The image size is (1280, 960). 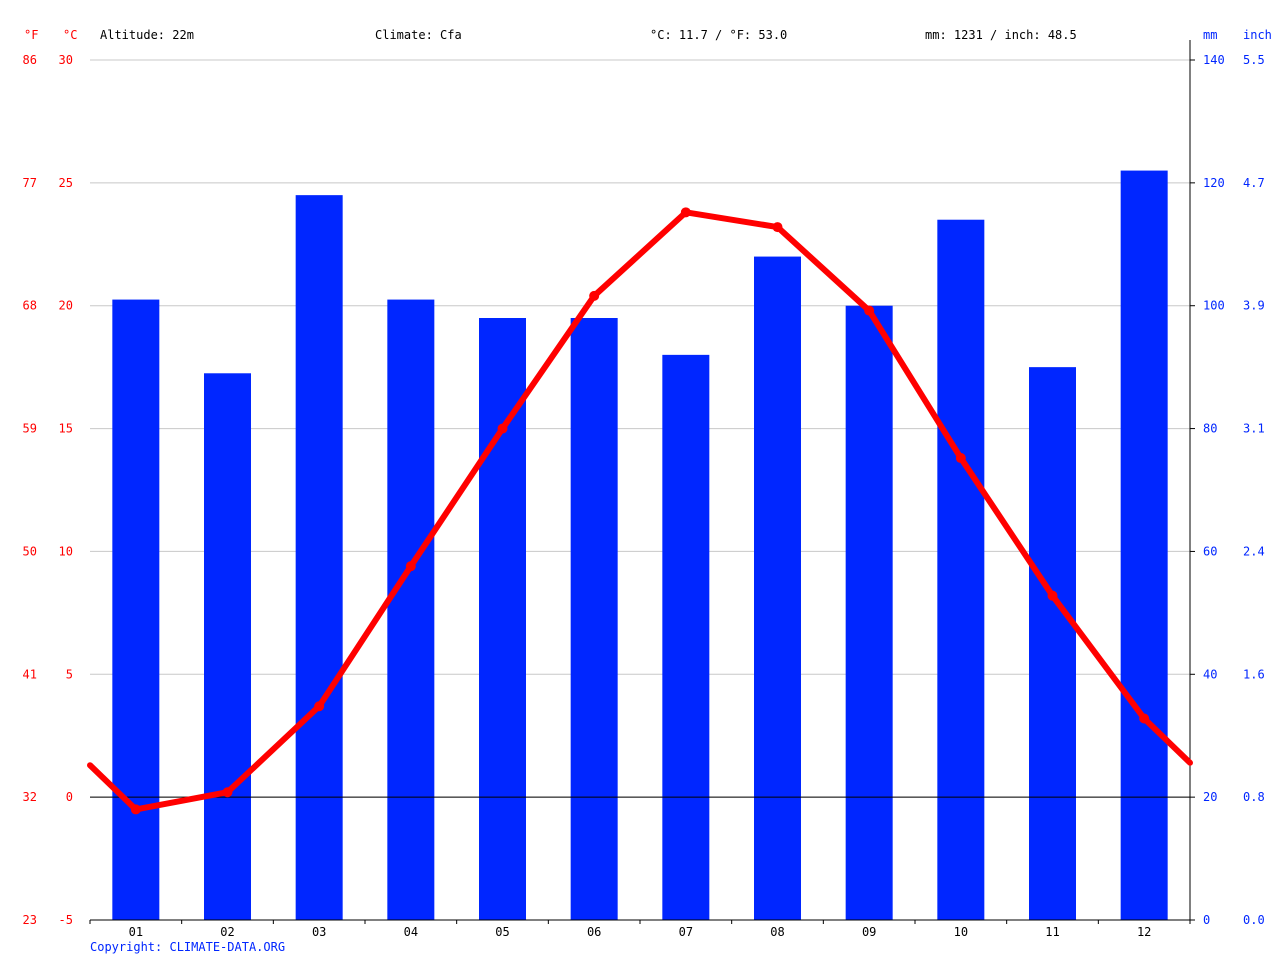 What do you see at coordinates (869, 932) in the screenshot?
I see `x-tick-label: 09` at bounding box center [869, 932].